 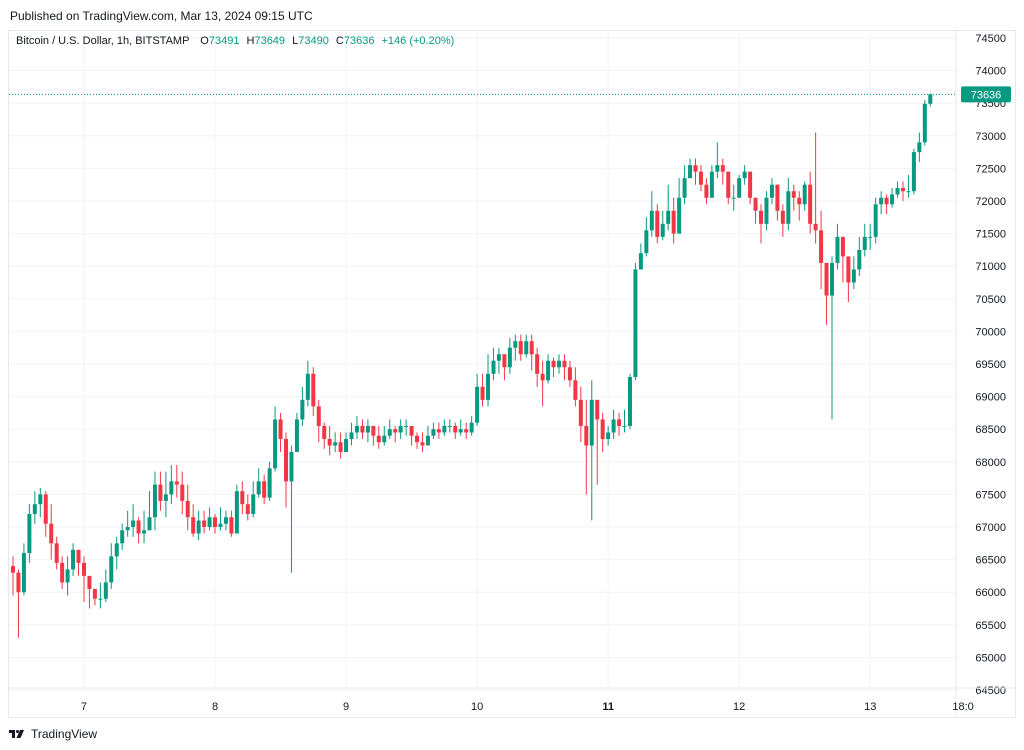 What do you see at coordinates (224, 41) in the screenshot?
I see `open-value: 73491` at bounding box center [224, 41].